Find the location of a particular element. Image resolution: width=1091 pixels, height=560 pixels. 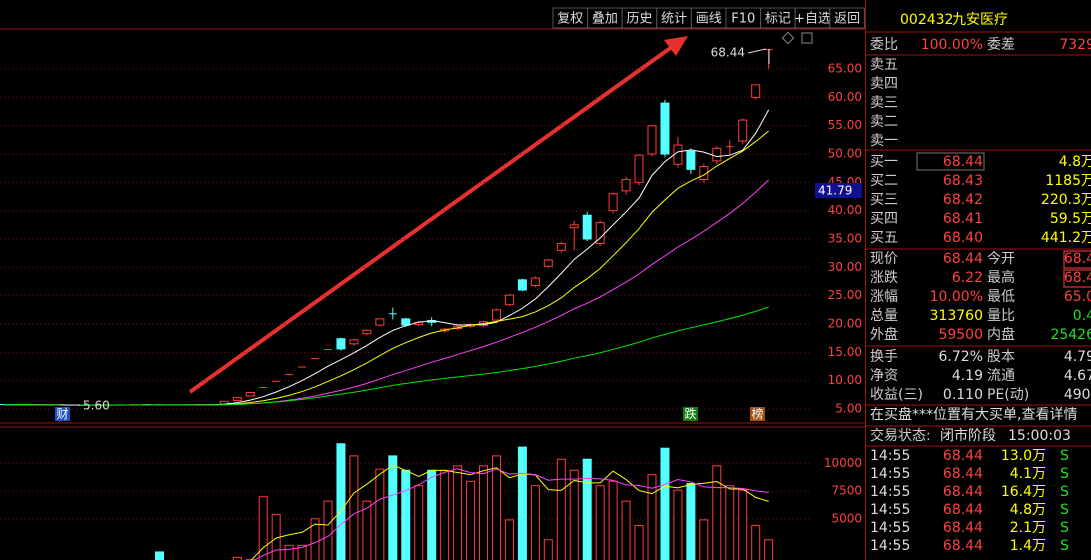

toolbar-button-label: 标记 is located at coordinates (778, 19).